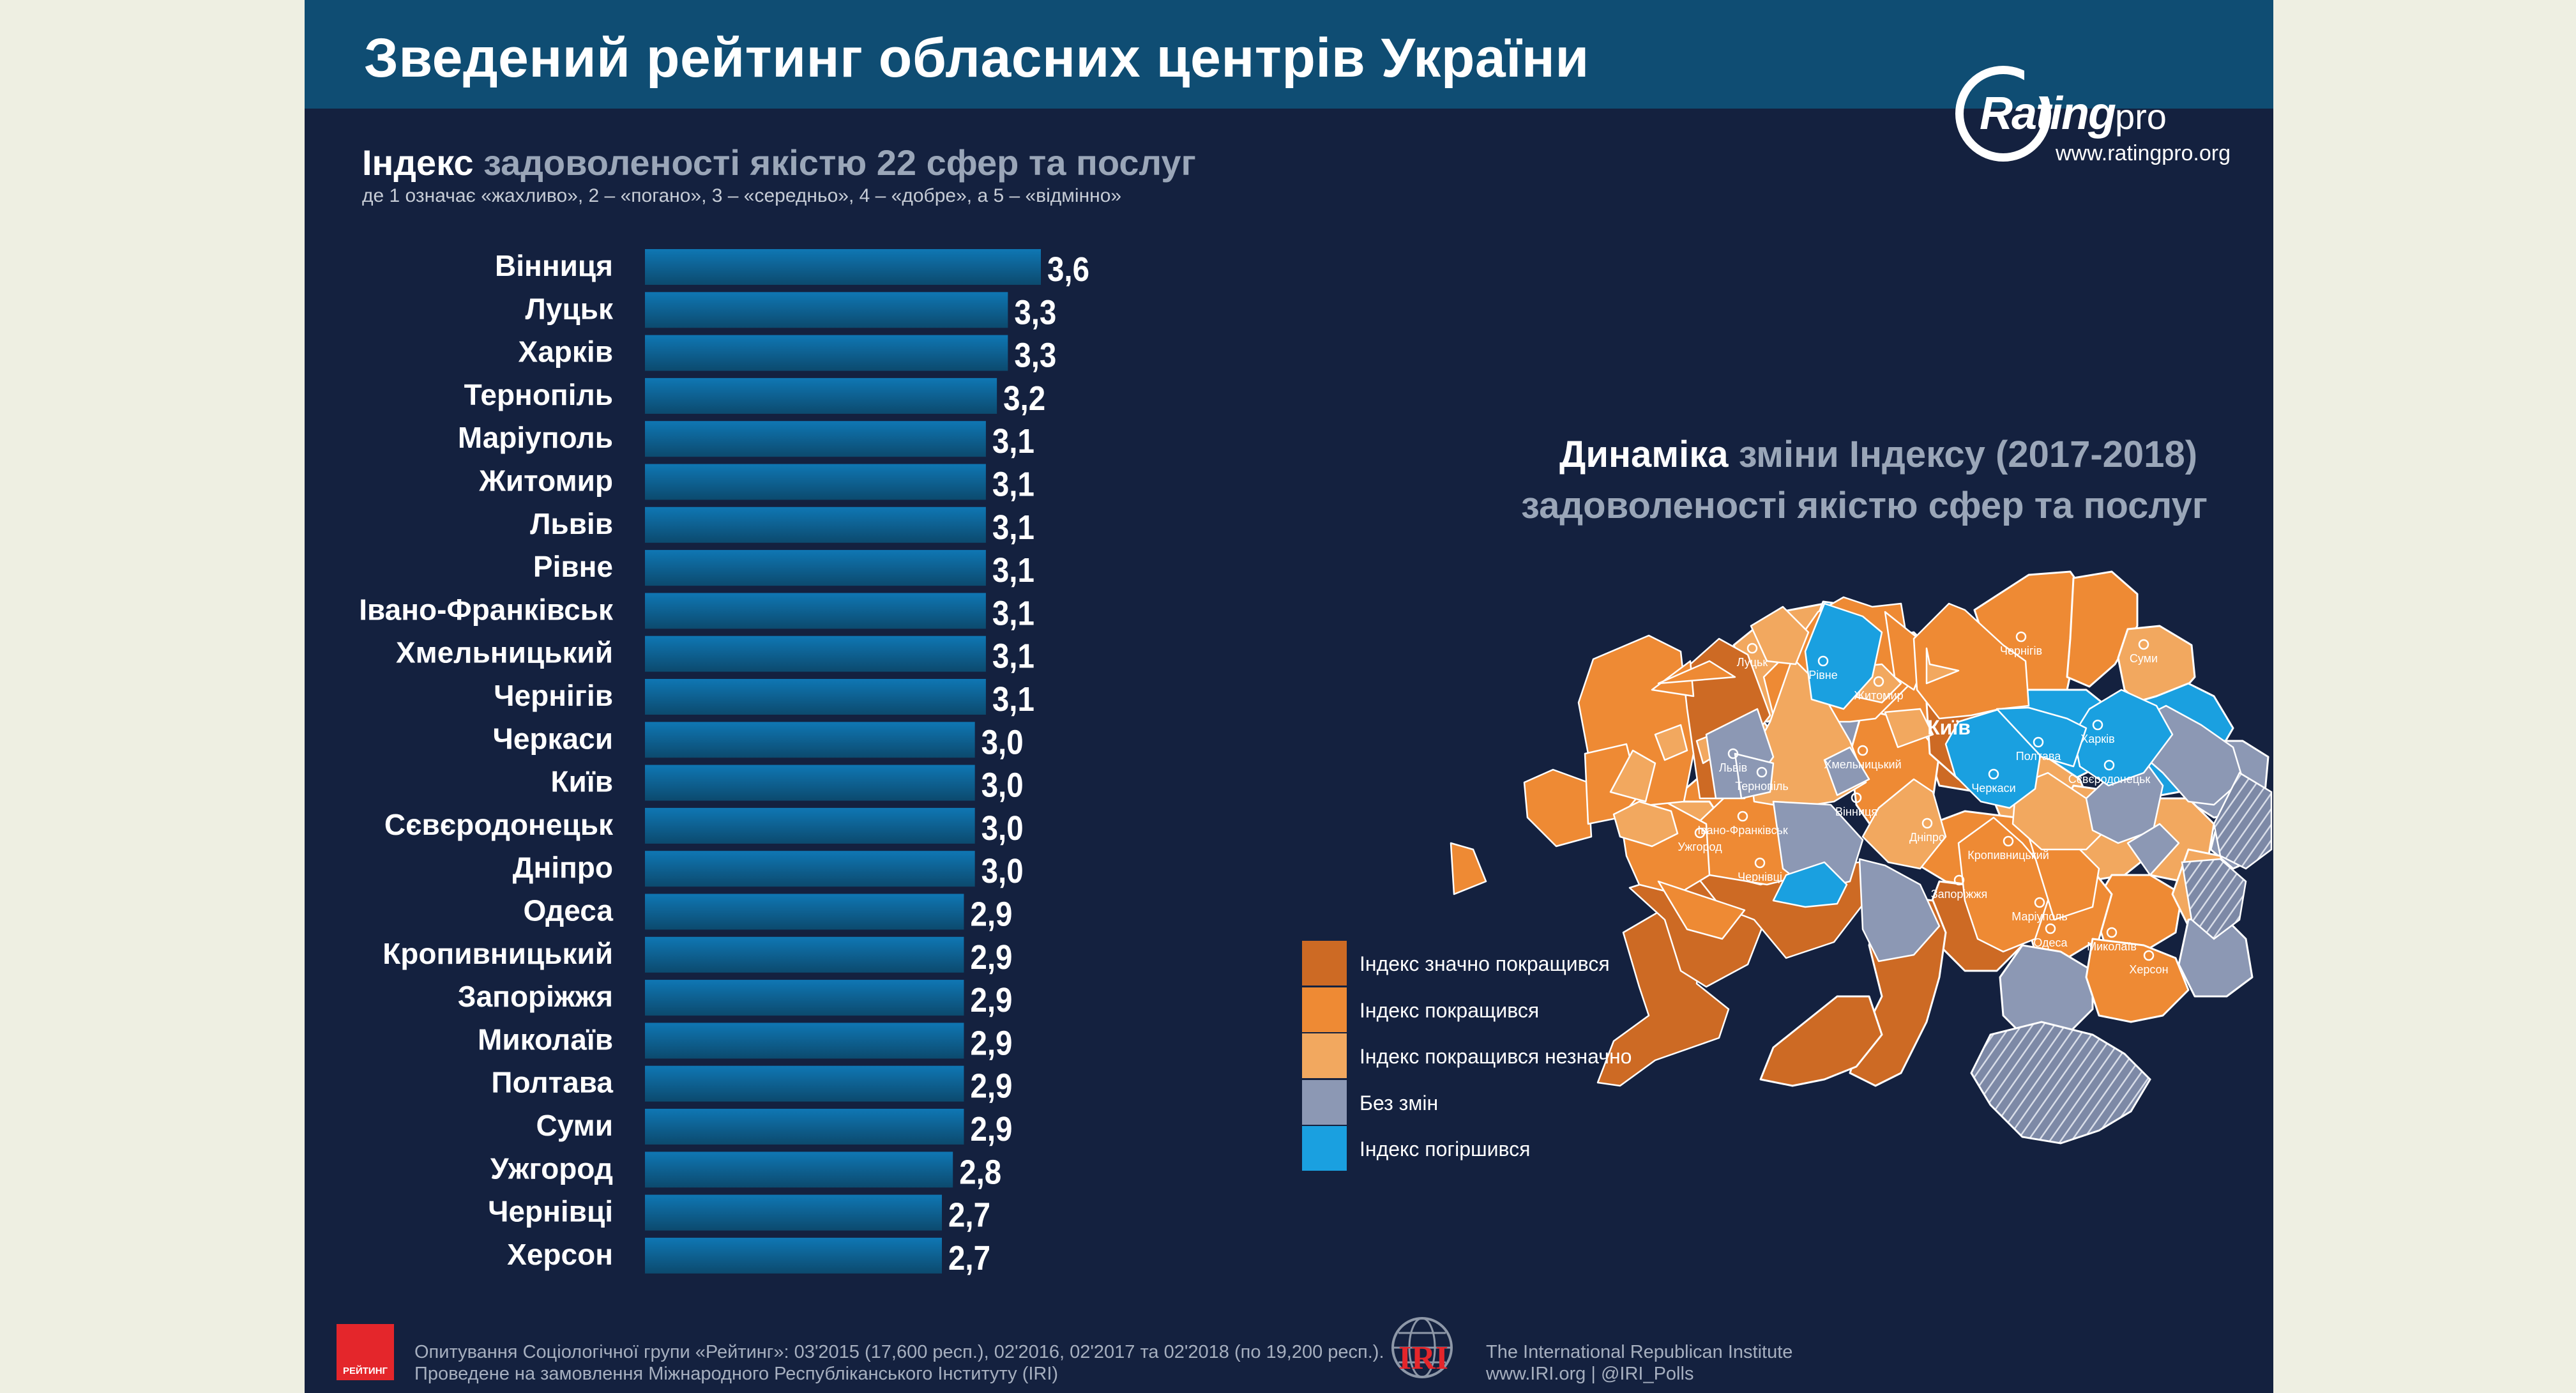 This screenshot has width=2576, height=1393. Describe the element at coordinates (1024, 398) in the screenshot. I see `bar-value-label: 3,2` at that location.